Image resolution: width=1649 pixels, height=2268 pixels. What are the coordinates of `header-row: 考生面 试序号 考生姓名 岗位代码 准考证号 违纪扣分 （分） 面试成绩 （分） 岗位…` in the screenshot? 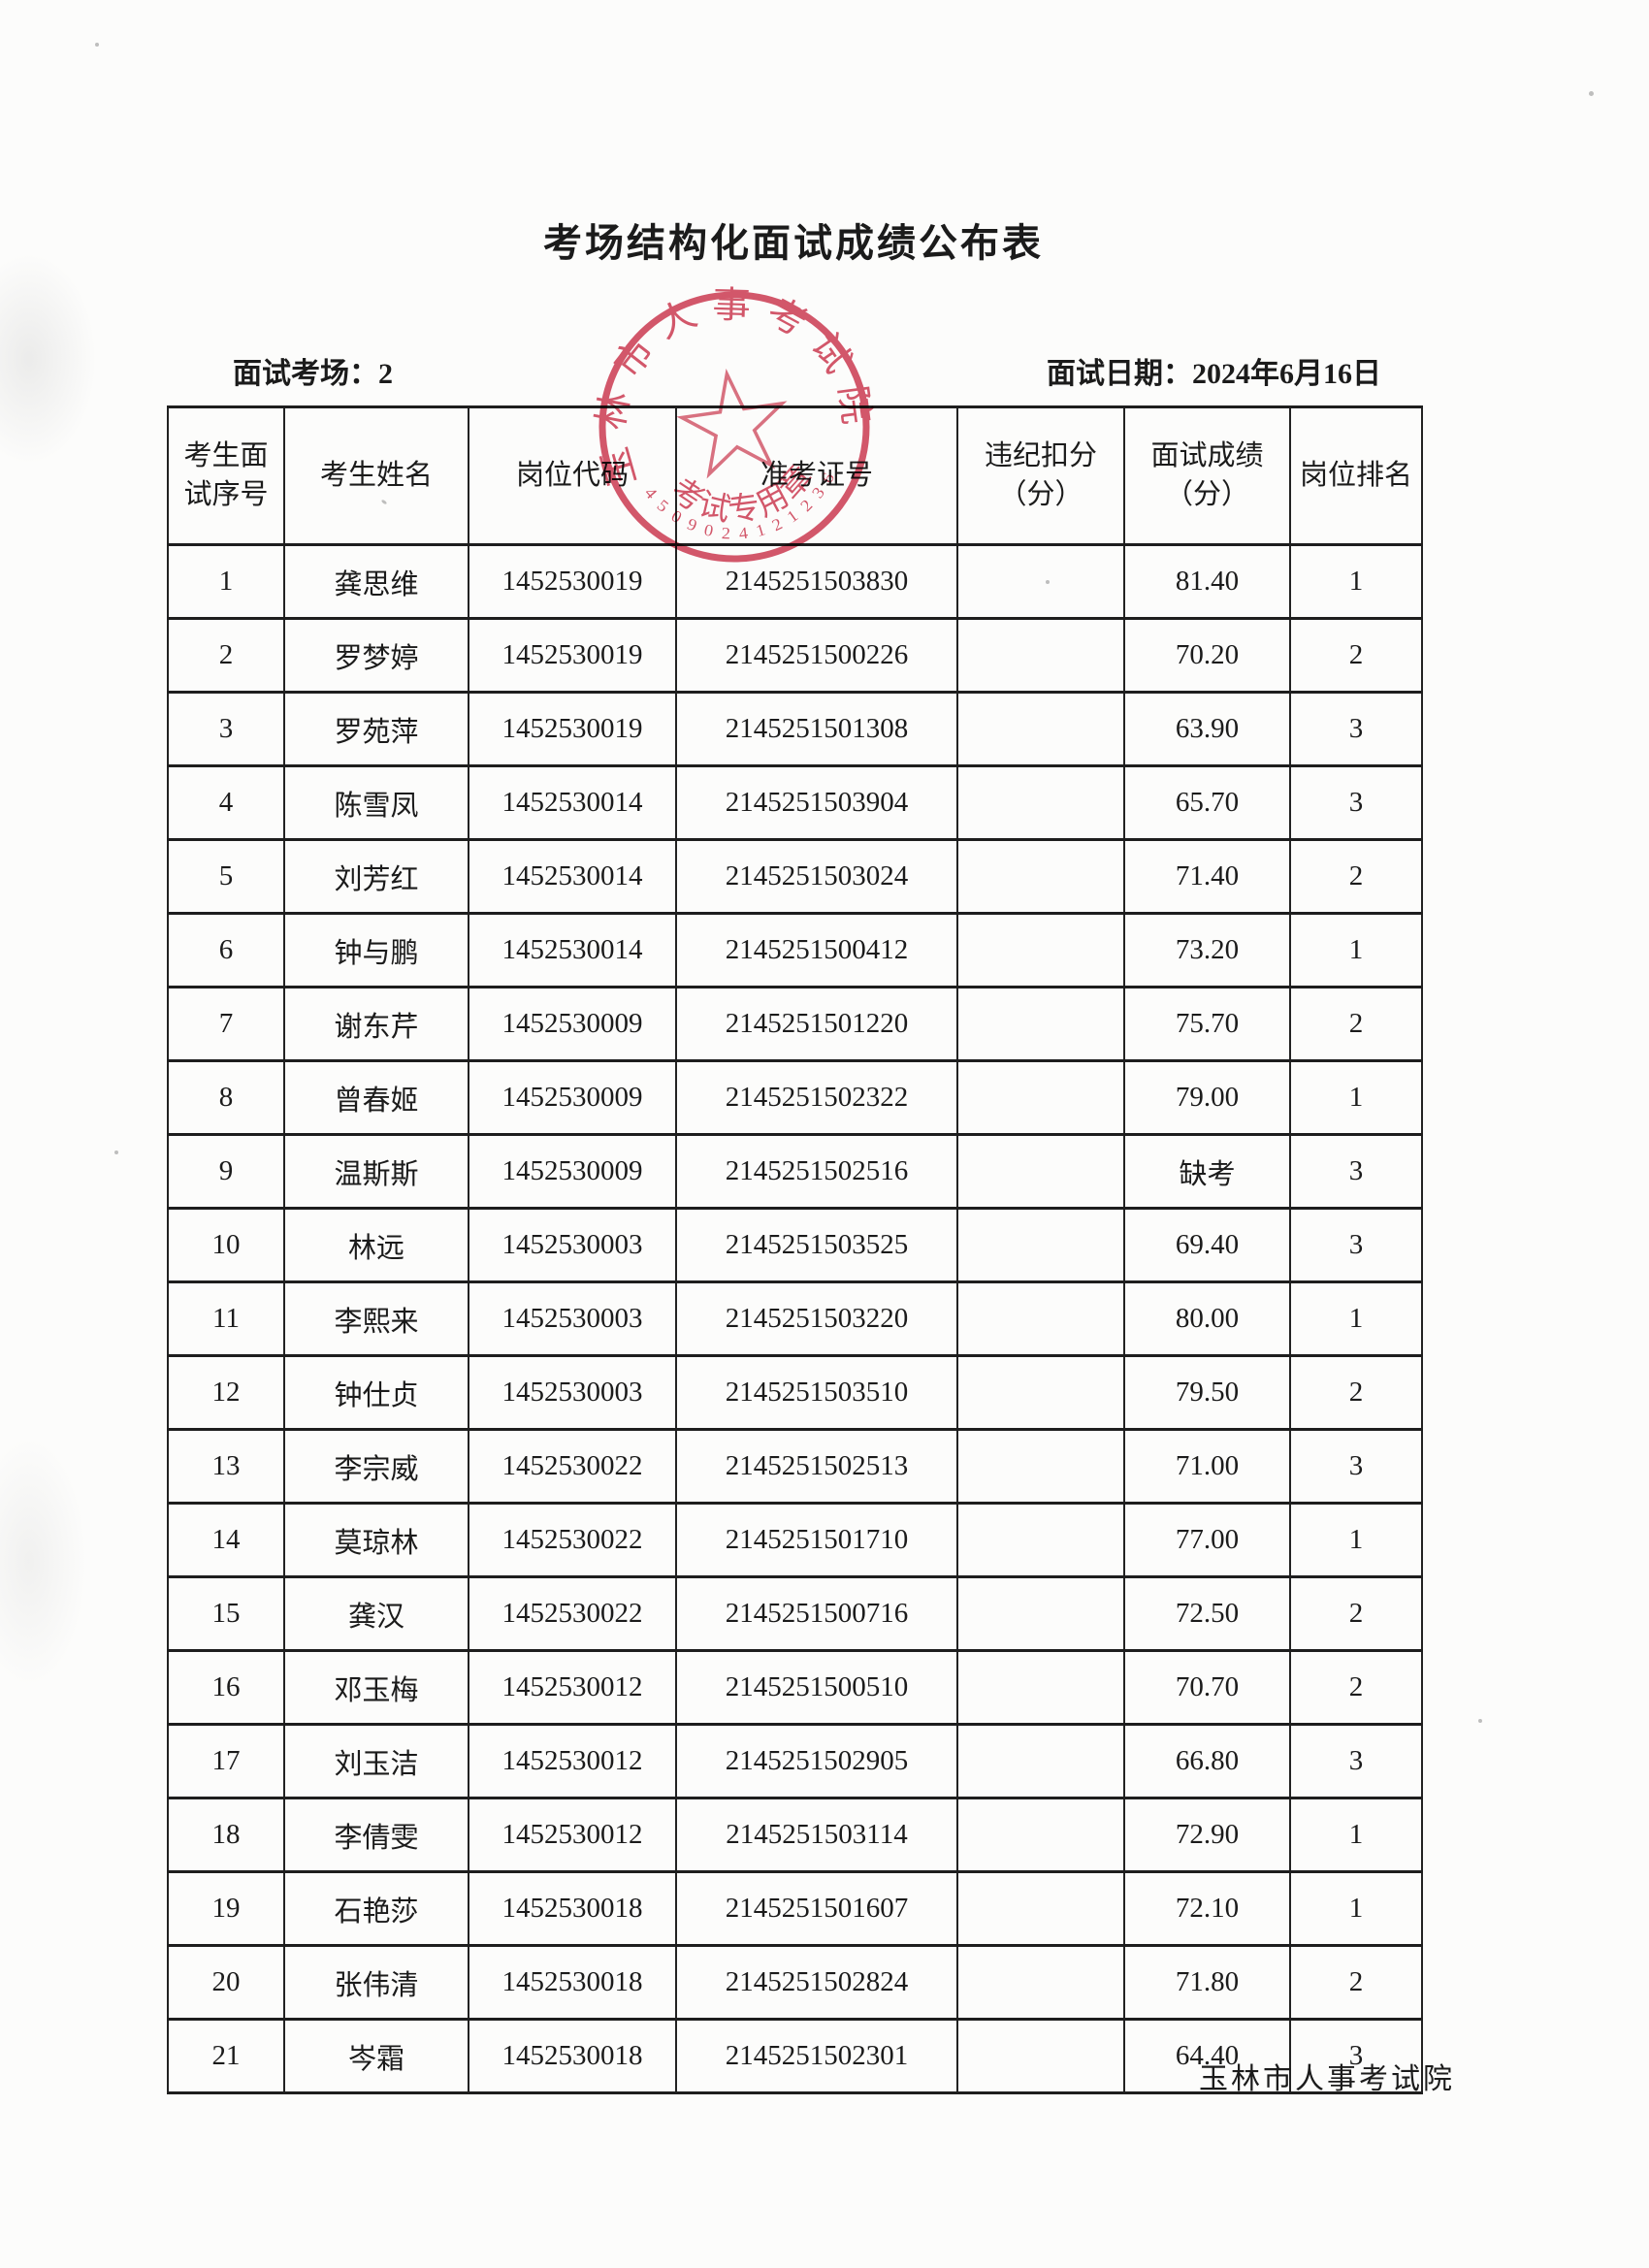 It's located at (795, 475).